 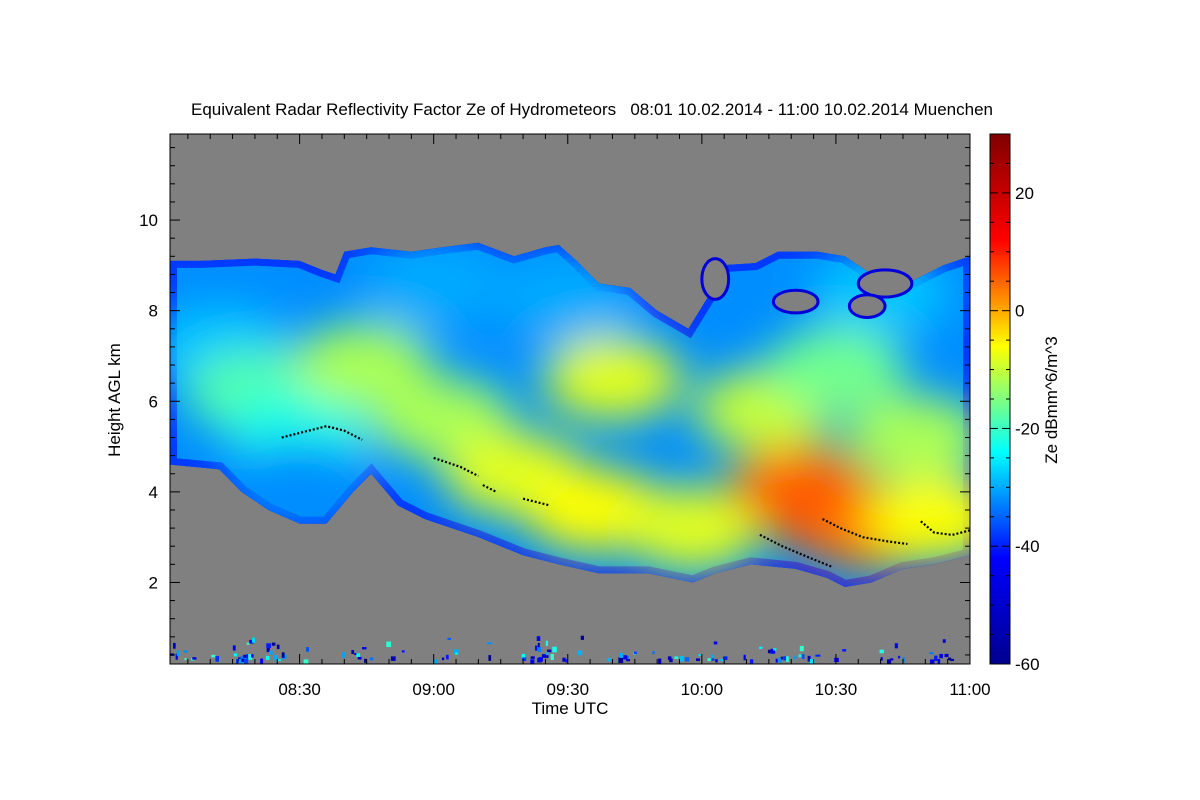 What do you see at coordinates (1015, 418) in the screenshot?
I see `colorbar-ticks: -60 -40 -20 0 20` at bounding box center [1015, 418].